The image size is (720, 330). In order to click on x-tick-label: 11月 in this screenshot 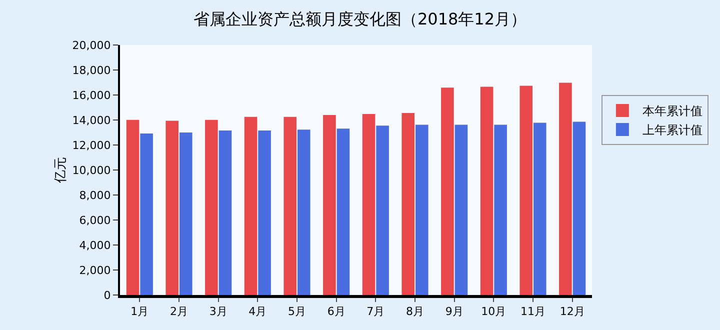, I will do `click(533, 311)`.